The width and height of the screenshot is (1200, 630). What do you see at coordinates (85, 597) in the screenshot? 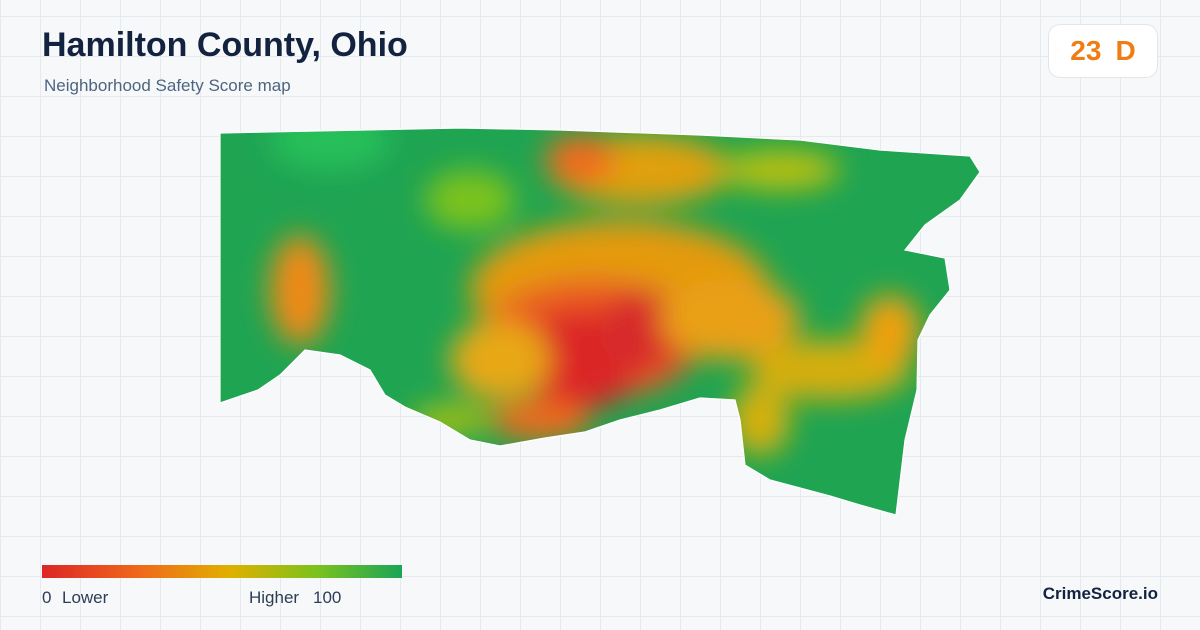
I see `legend-min-label: Lower` at bounding box center [85, 597].